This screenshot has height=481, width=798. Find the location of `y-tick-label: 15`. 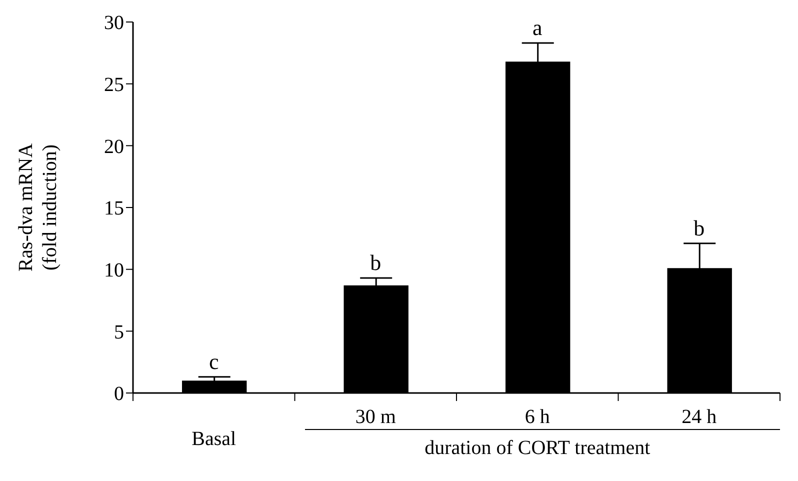

y-tick-label: 15 is located at coordinates (114, 209).